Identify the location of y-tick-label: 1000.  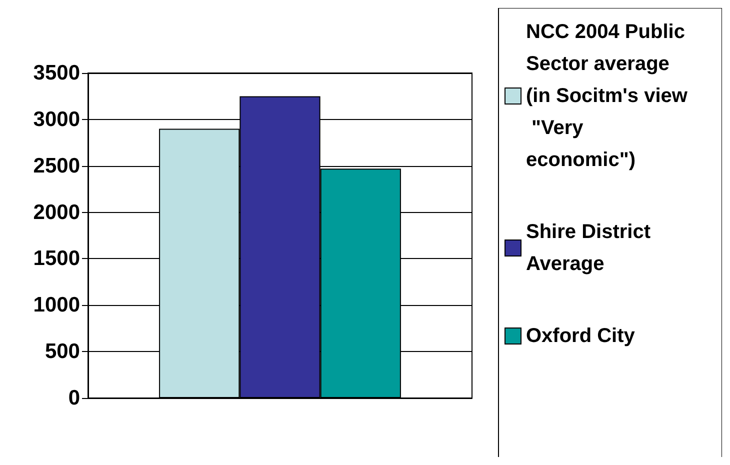
(56, 305).